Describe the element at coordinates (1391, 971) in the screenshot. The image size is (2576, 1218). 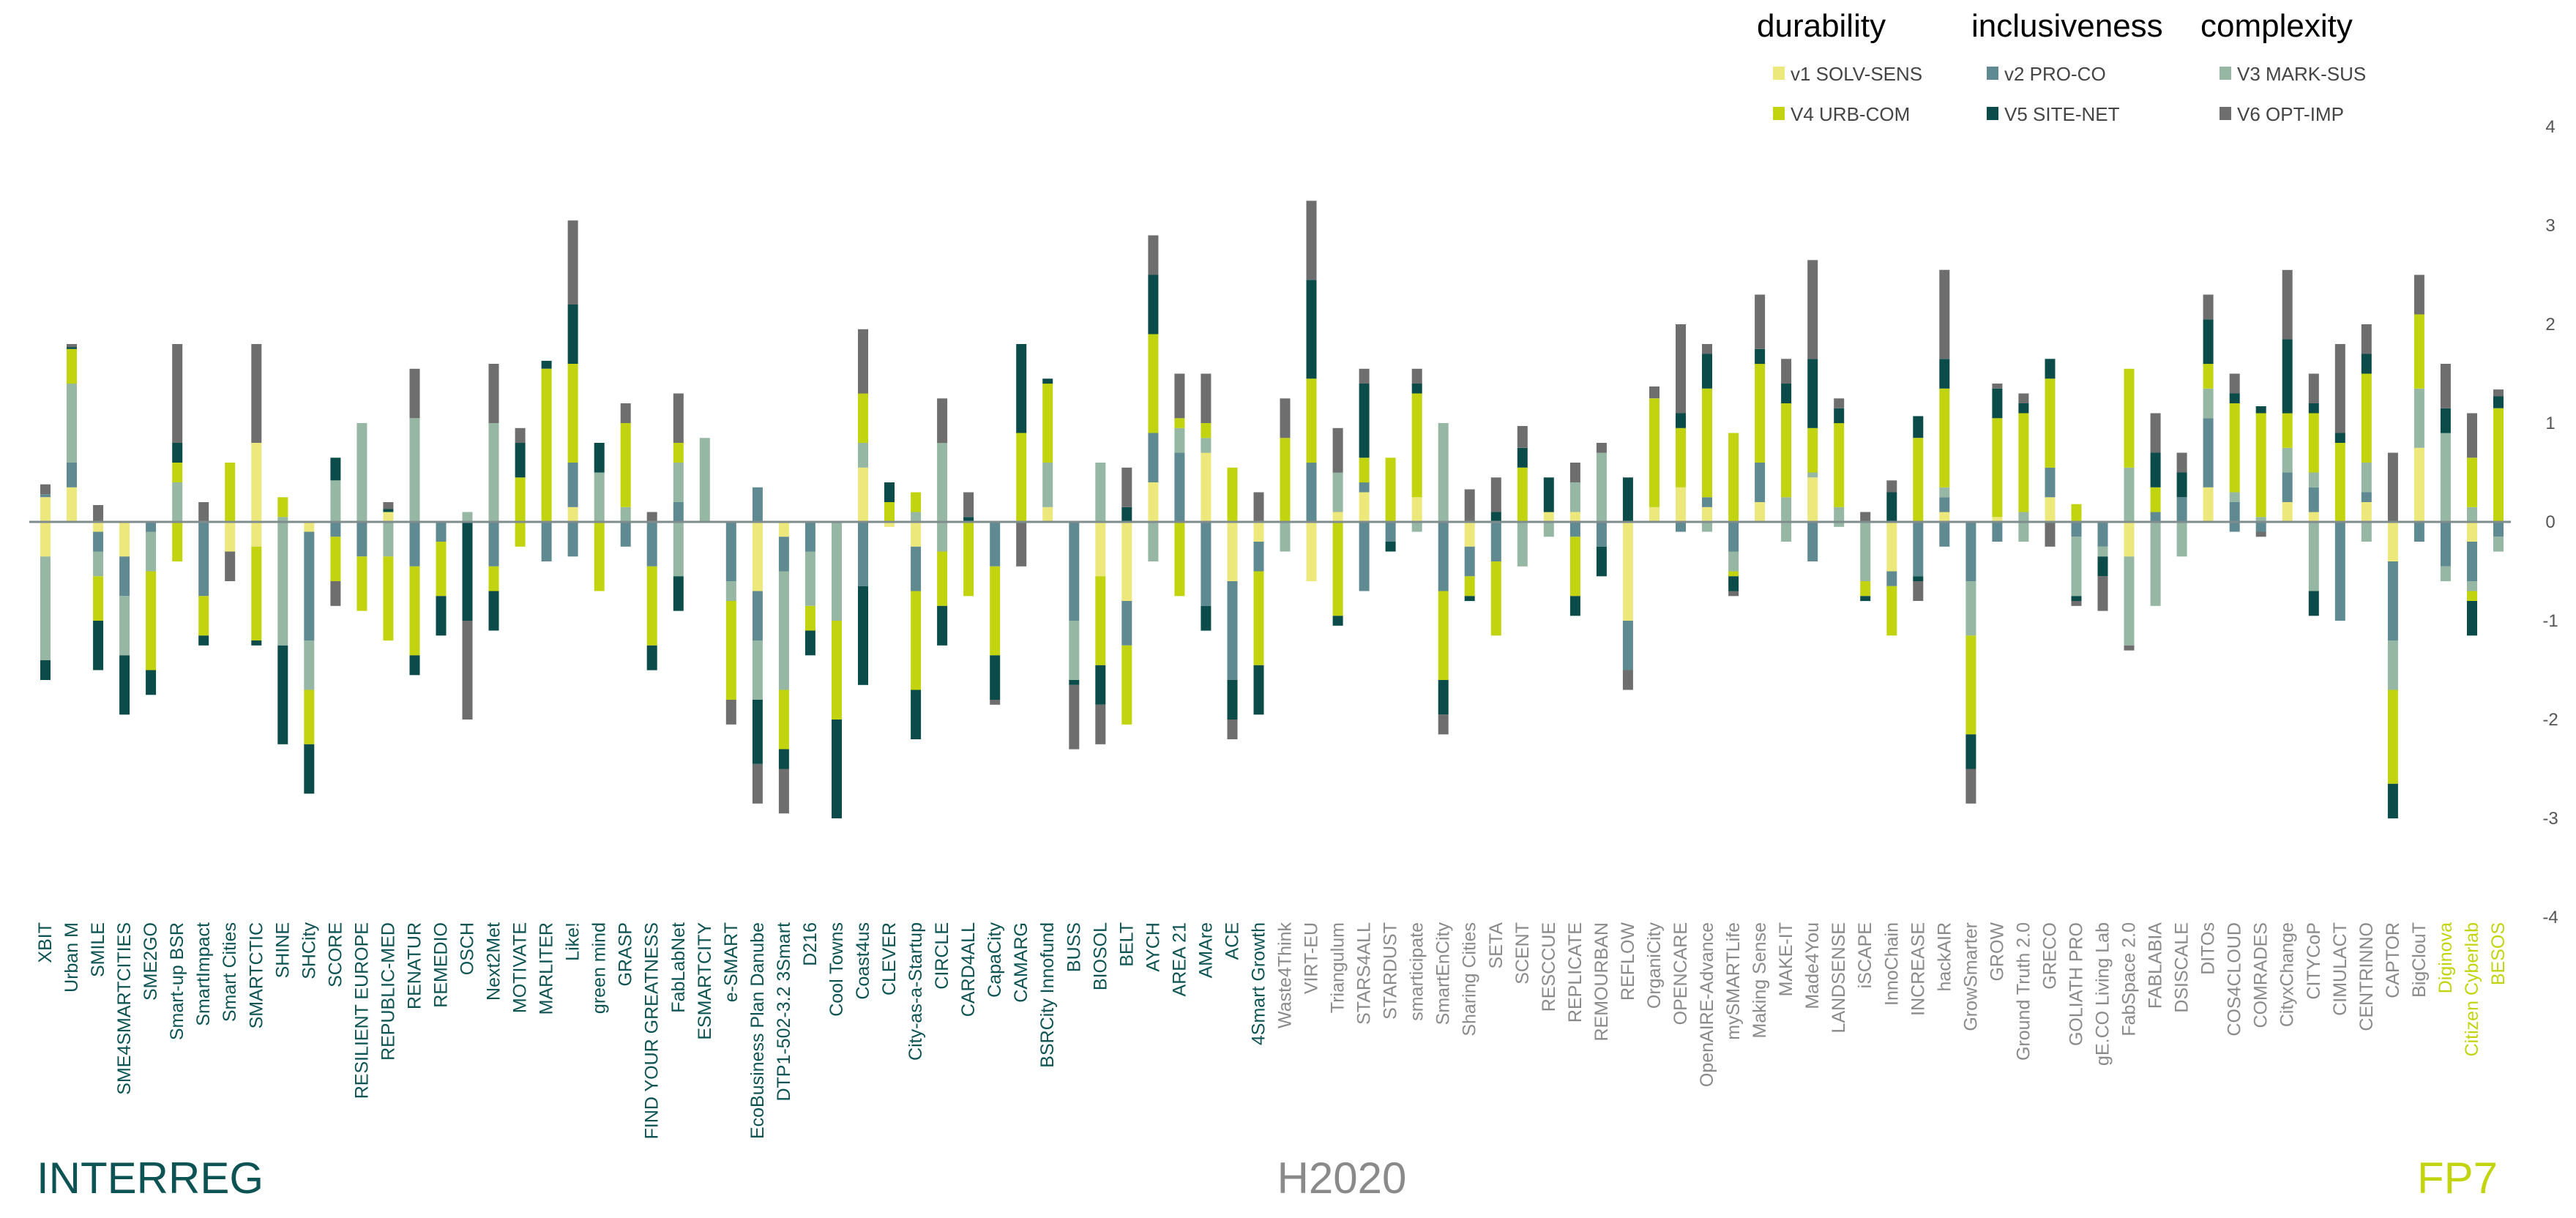
I see `x-tick-label: STARDUST` at that location.